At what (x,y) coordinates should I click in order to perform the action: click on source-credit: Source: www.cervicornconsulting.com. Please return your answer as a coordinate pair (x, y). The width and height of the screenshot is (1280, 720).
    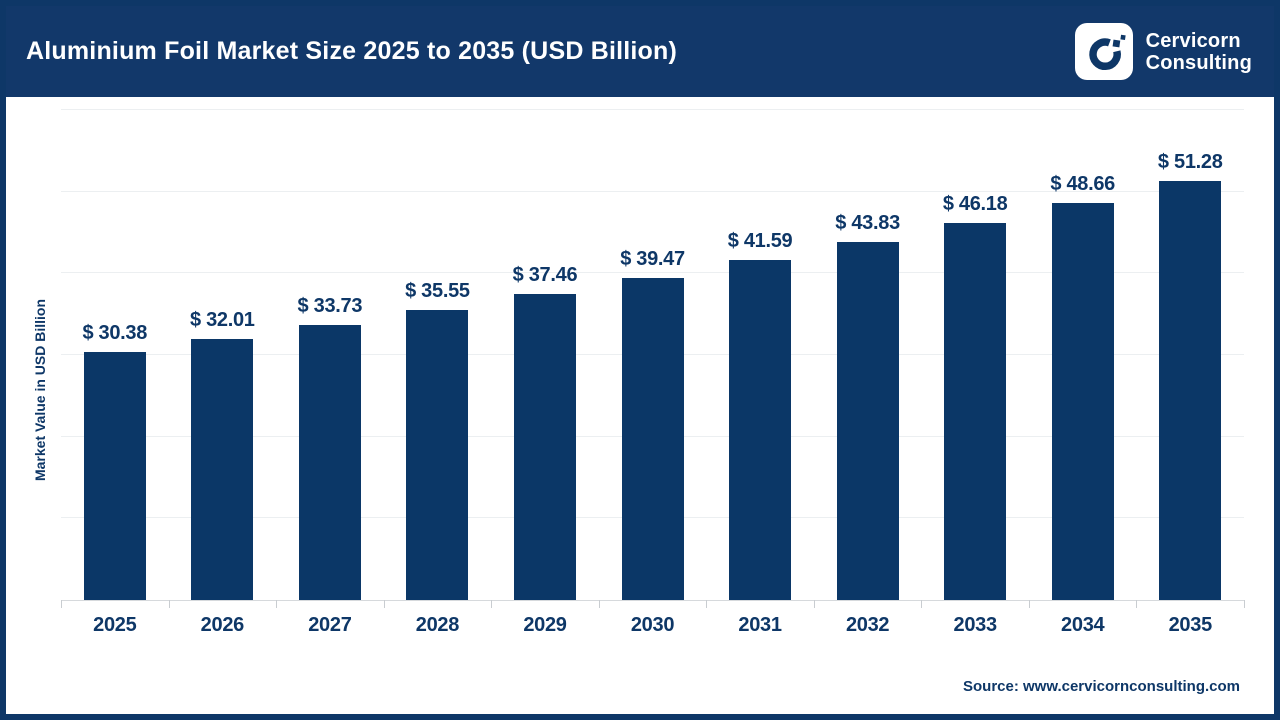
    Looking at the image, I should click on (1101, 686).